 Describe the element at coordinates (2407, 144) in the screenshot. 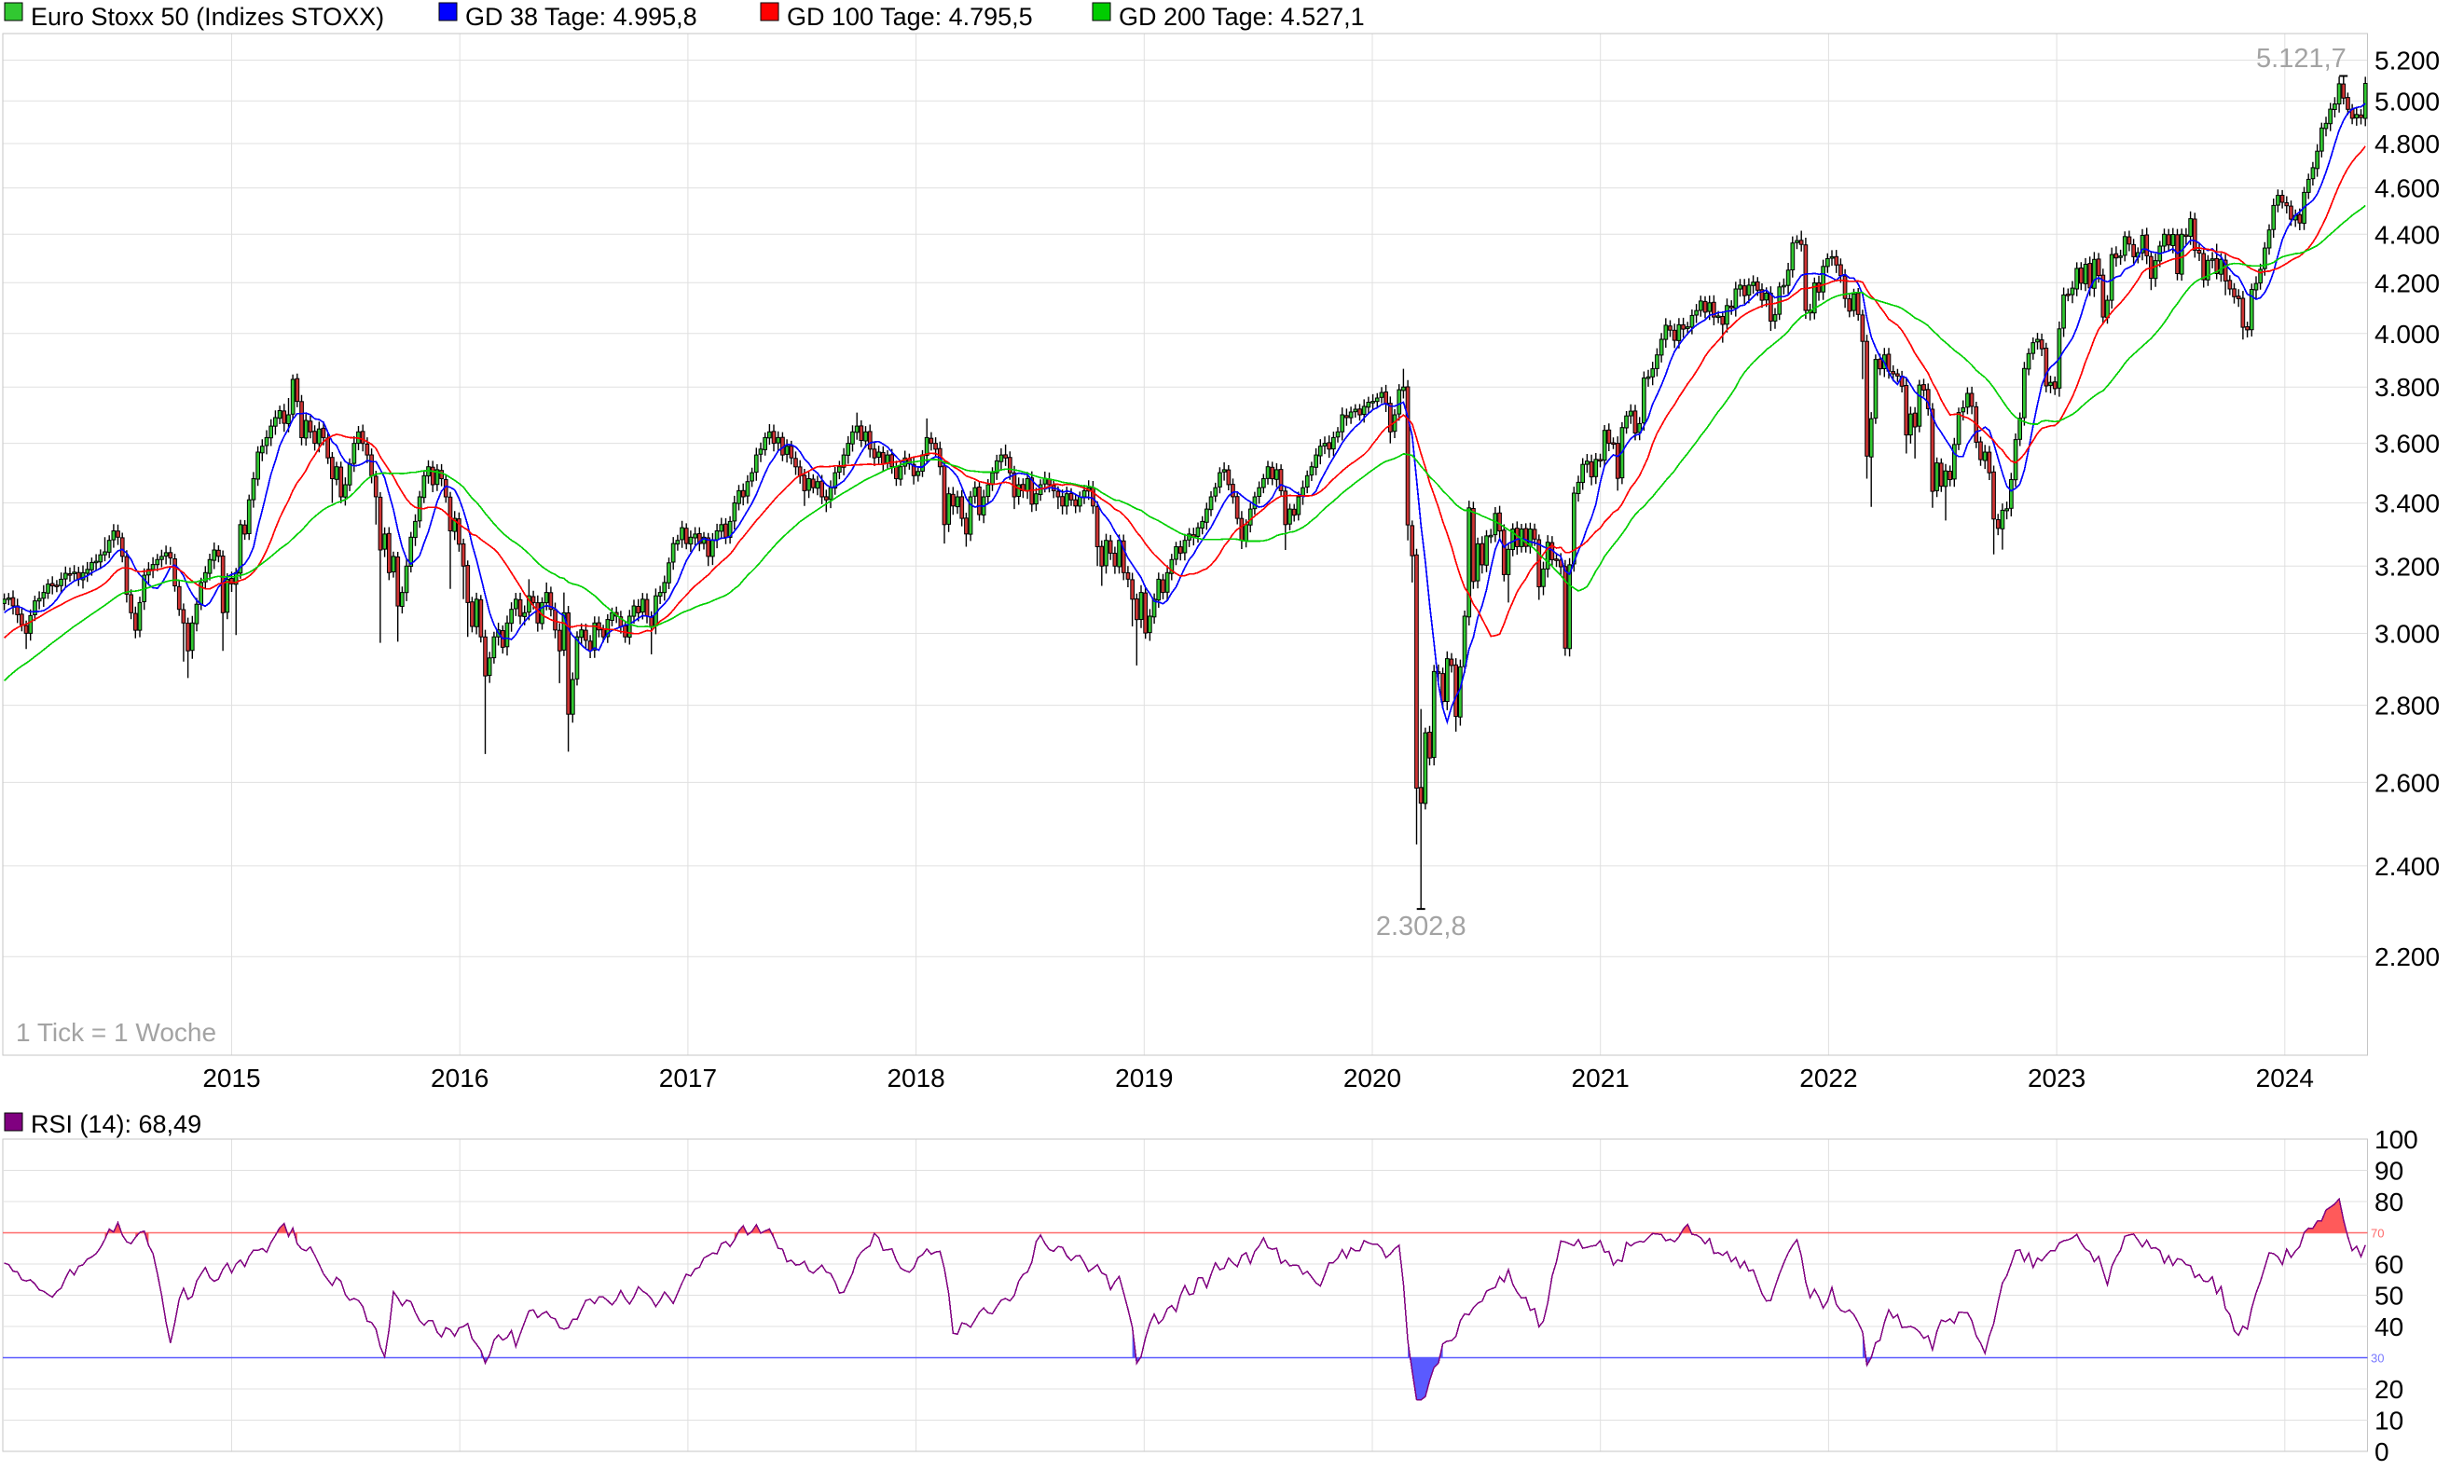

I see `svg-text: 4.800` at that location.